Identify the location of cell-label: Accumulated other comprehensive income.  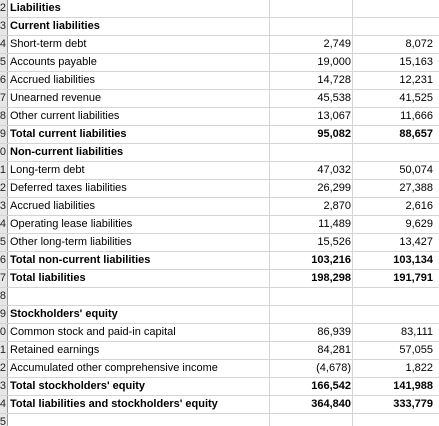
(114, 368).